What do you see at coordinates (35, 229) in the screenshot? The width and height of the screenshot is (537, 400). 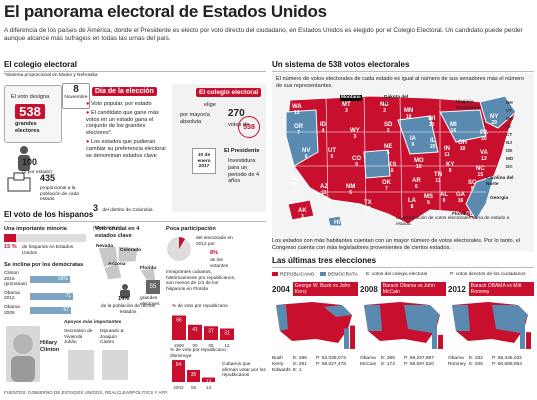 I see `minoria-title: Una importante minoría` at bounding box center [35, 229].